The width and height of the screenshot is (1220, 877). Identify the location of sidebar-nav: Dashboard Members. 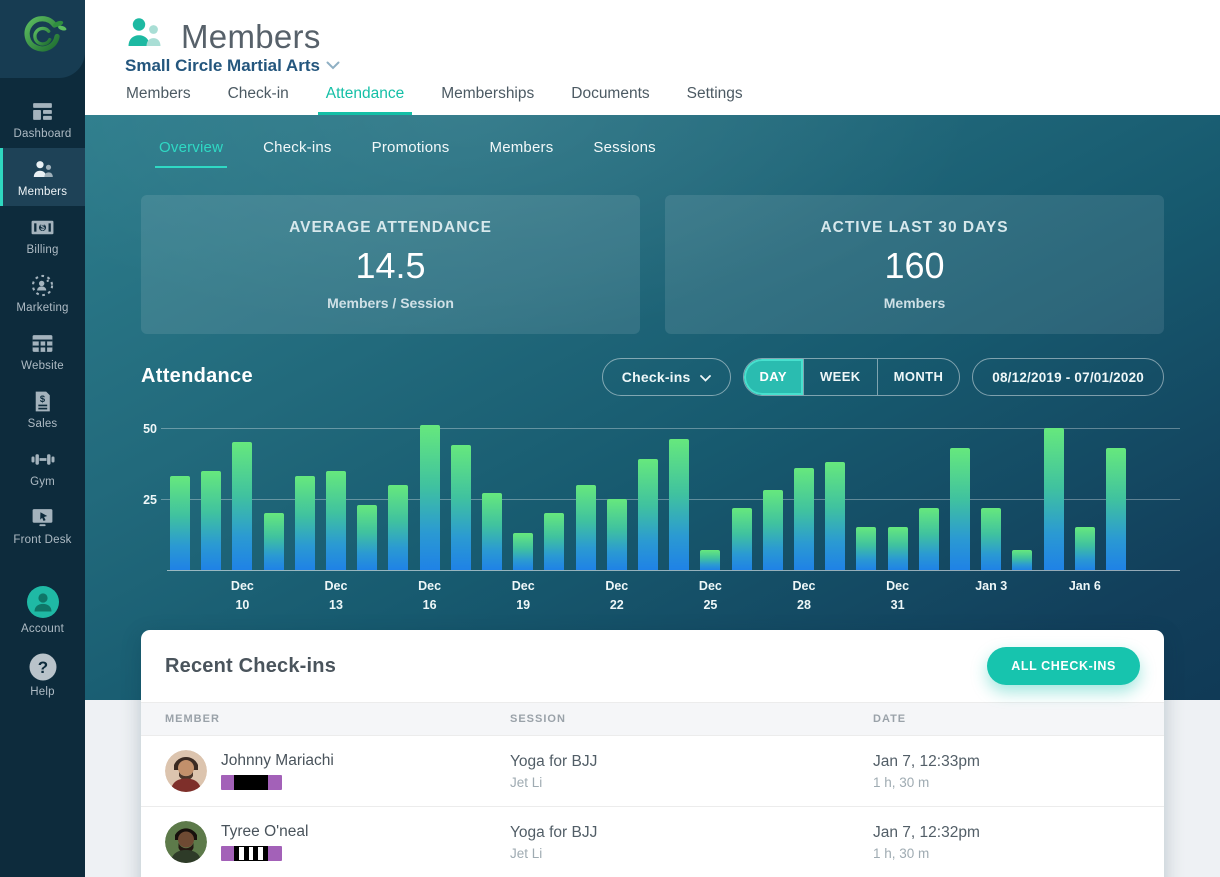
(42, 322).